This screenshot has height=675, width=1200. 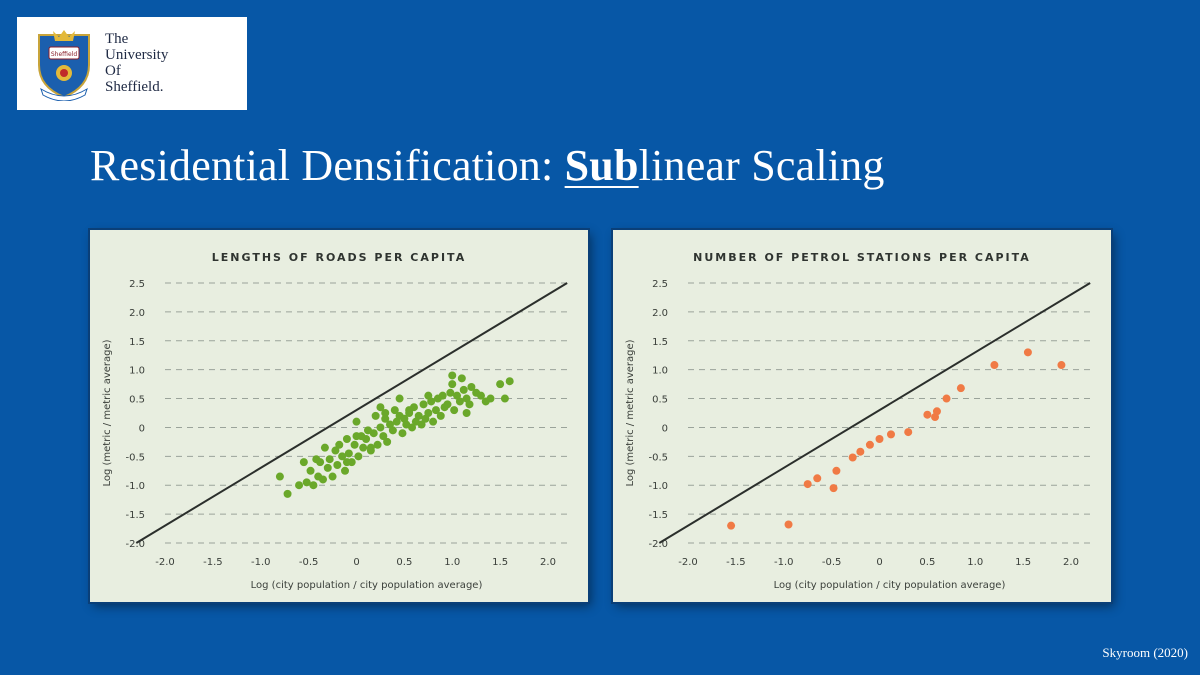 What do you see at coordinates (665, 428) in the screenshot?
I see `y-tick-label: 0` at bounding box center [665, 428].